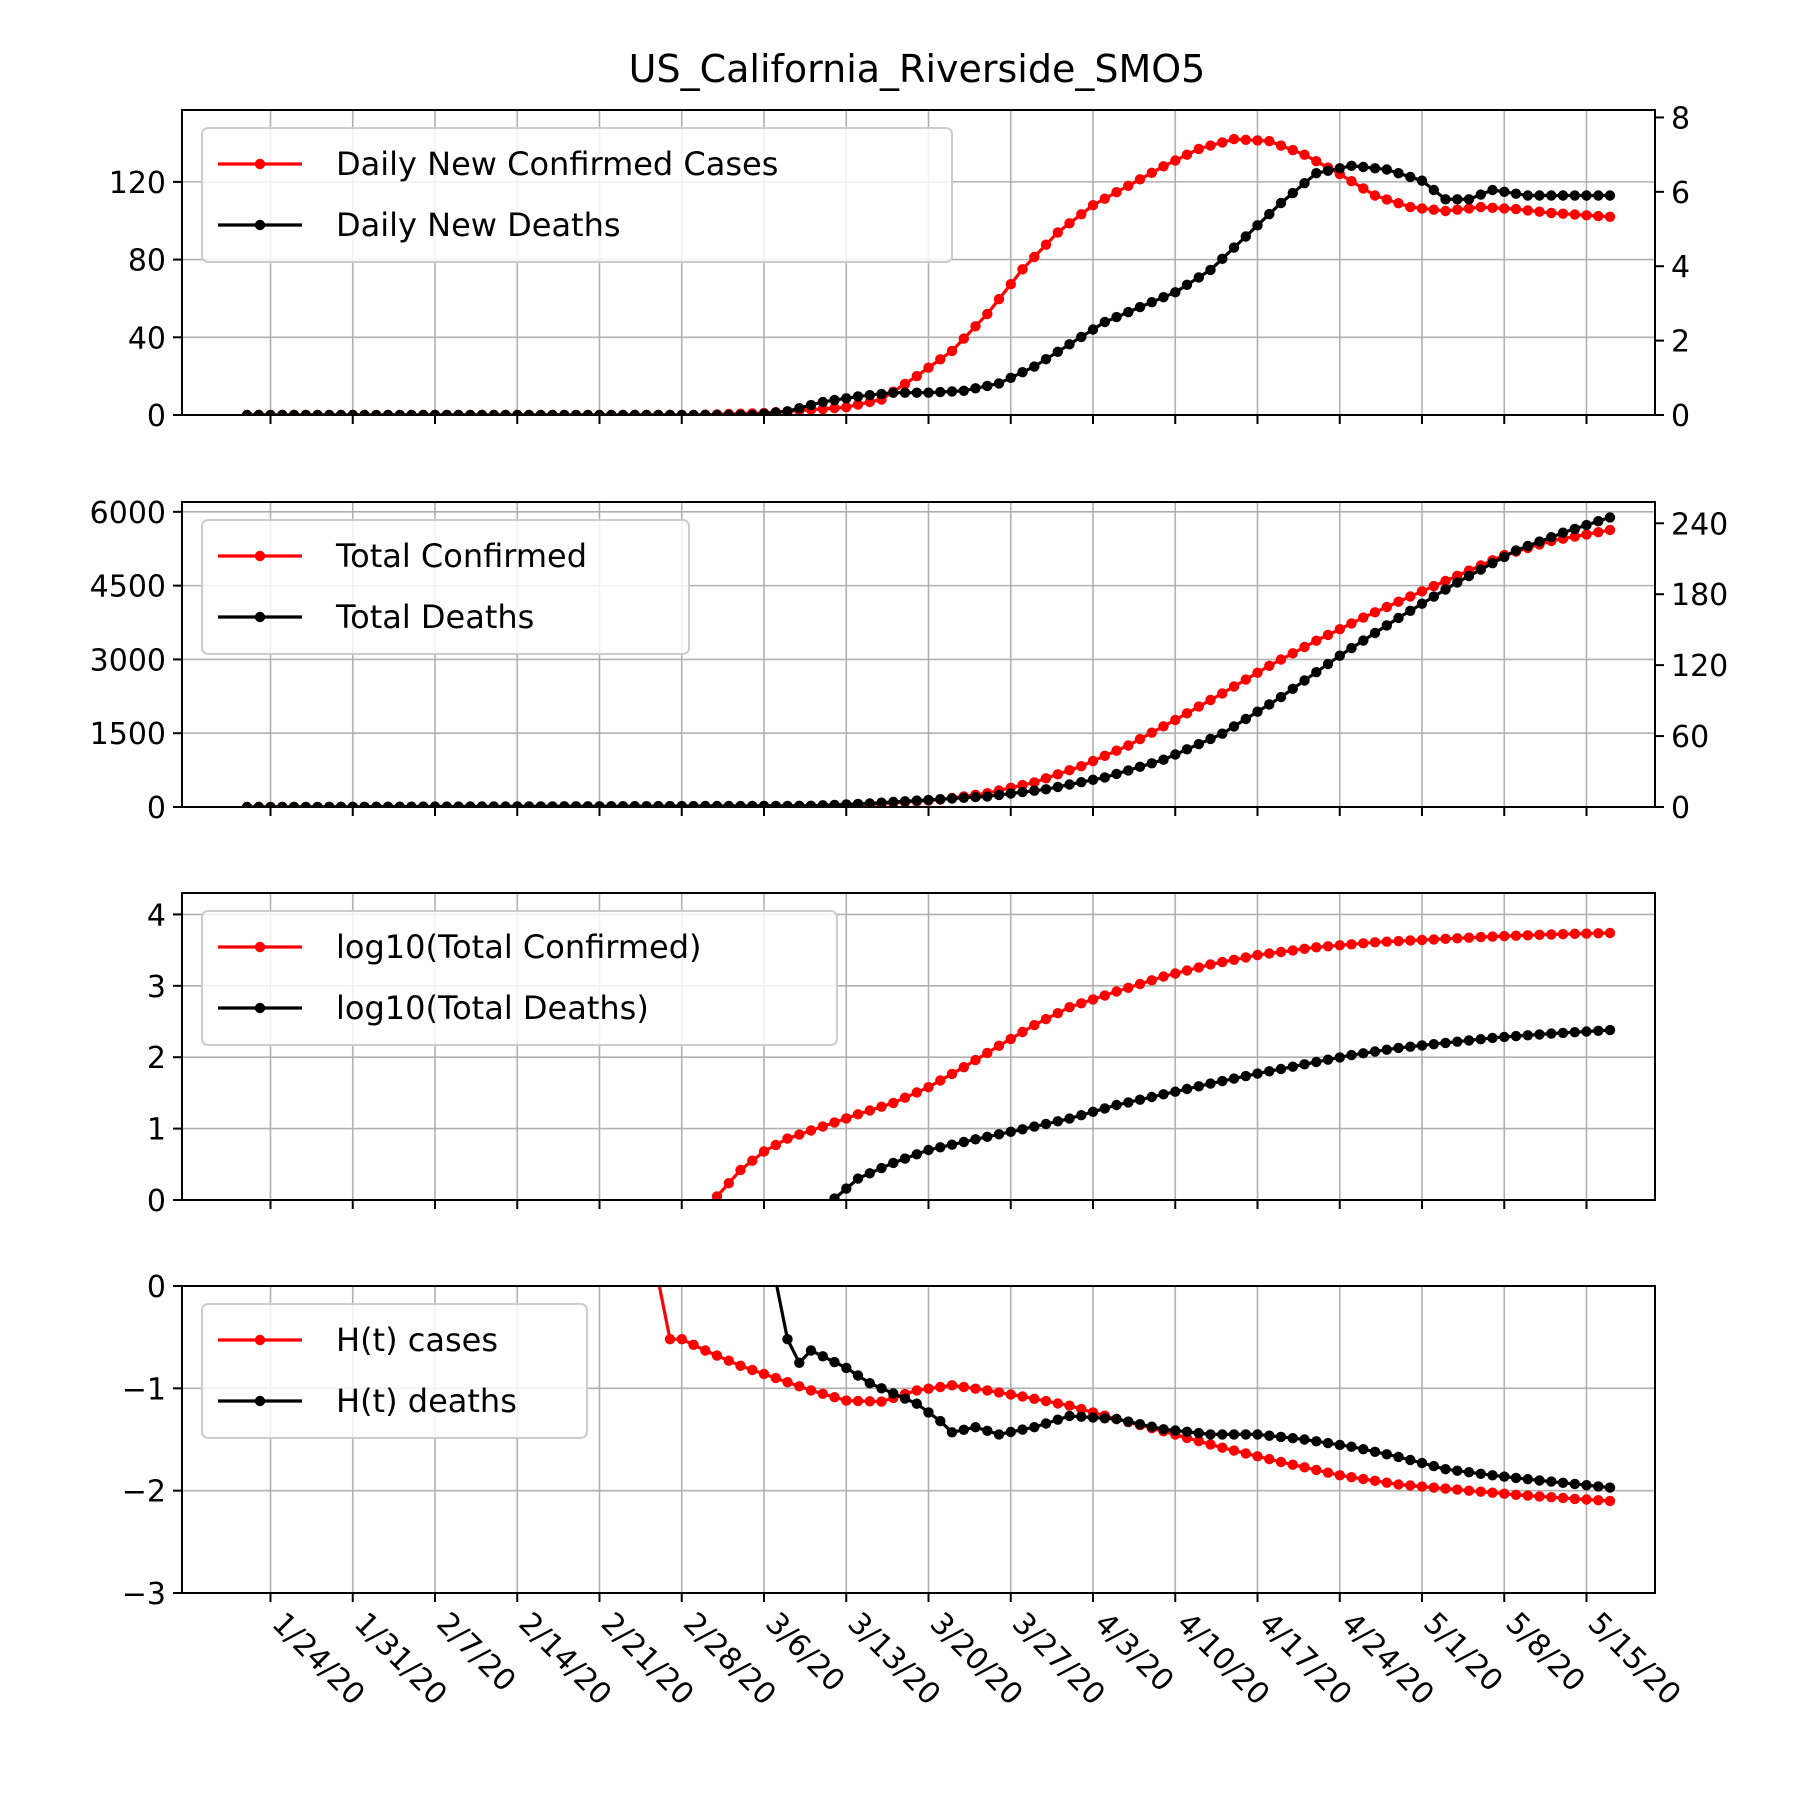  I want to click on legend-box, so click(519, 978).